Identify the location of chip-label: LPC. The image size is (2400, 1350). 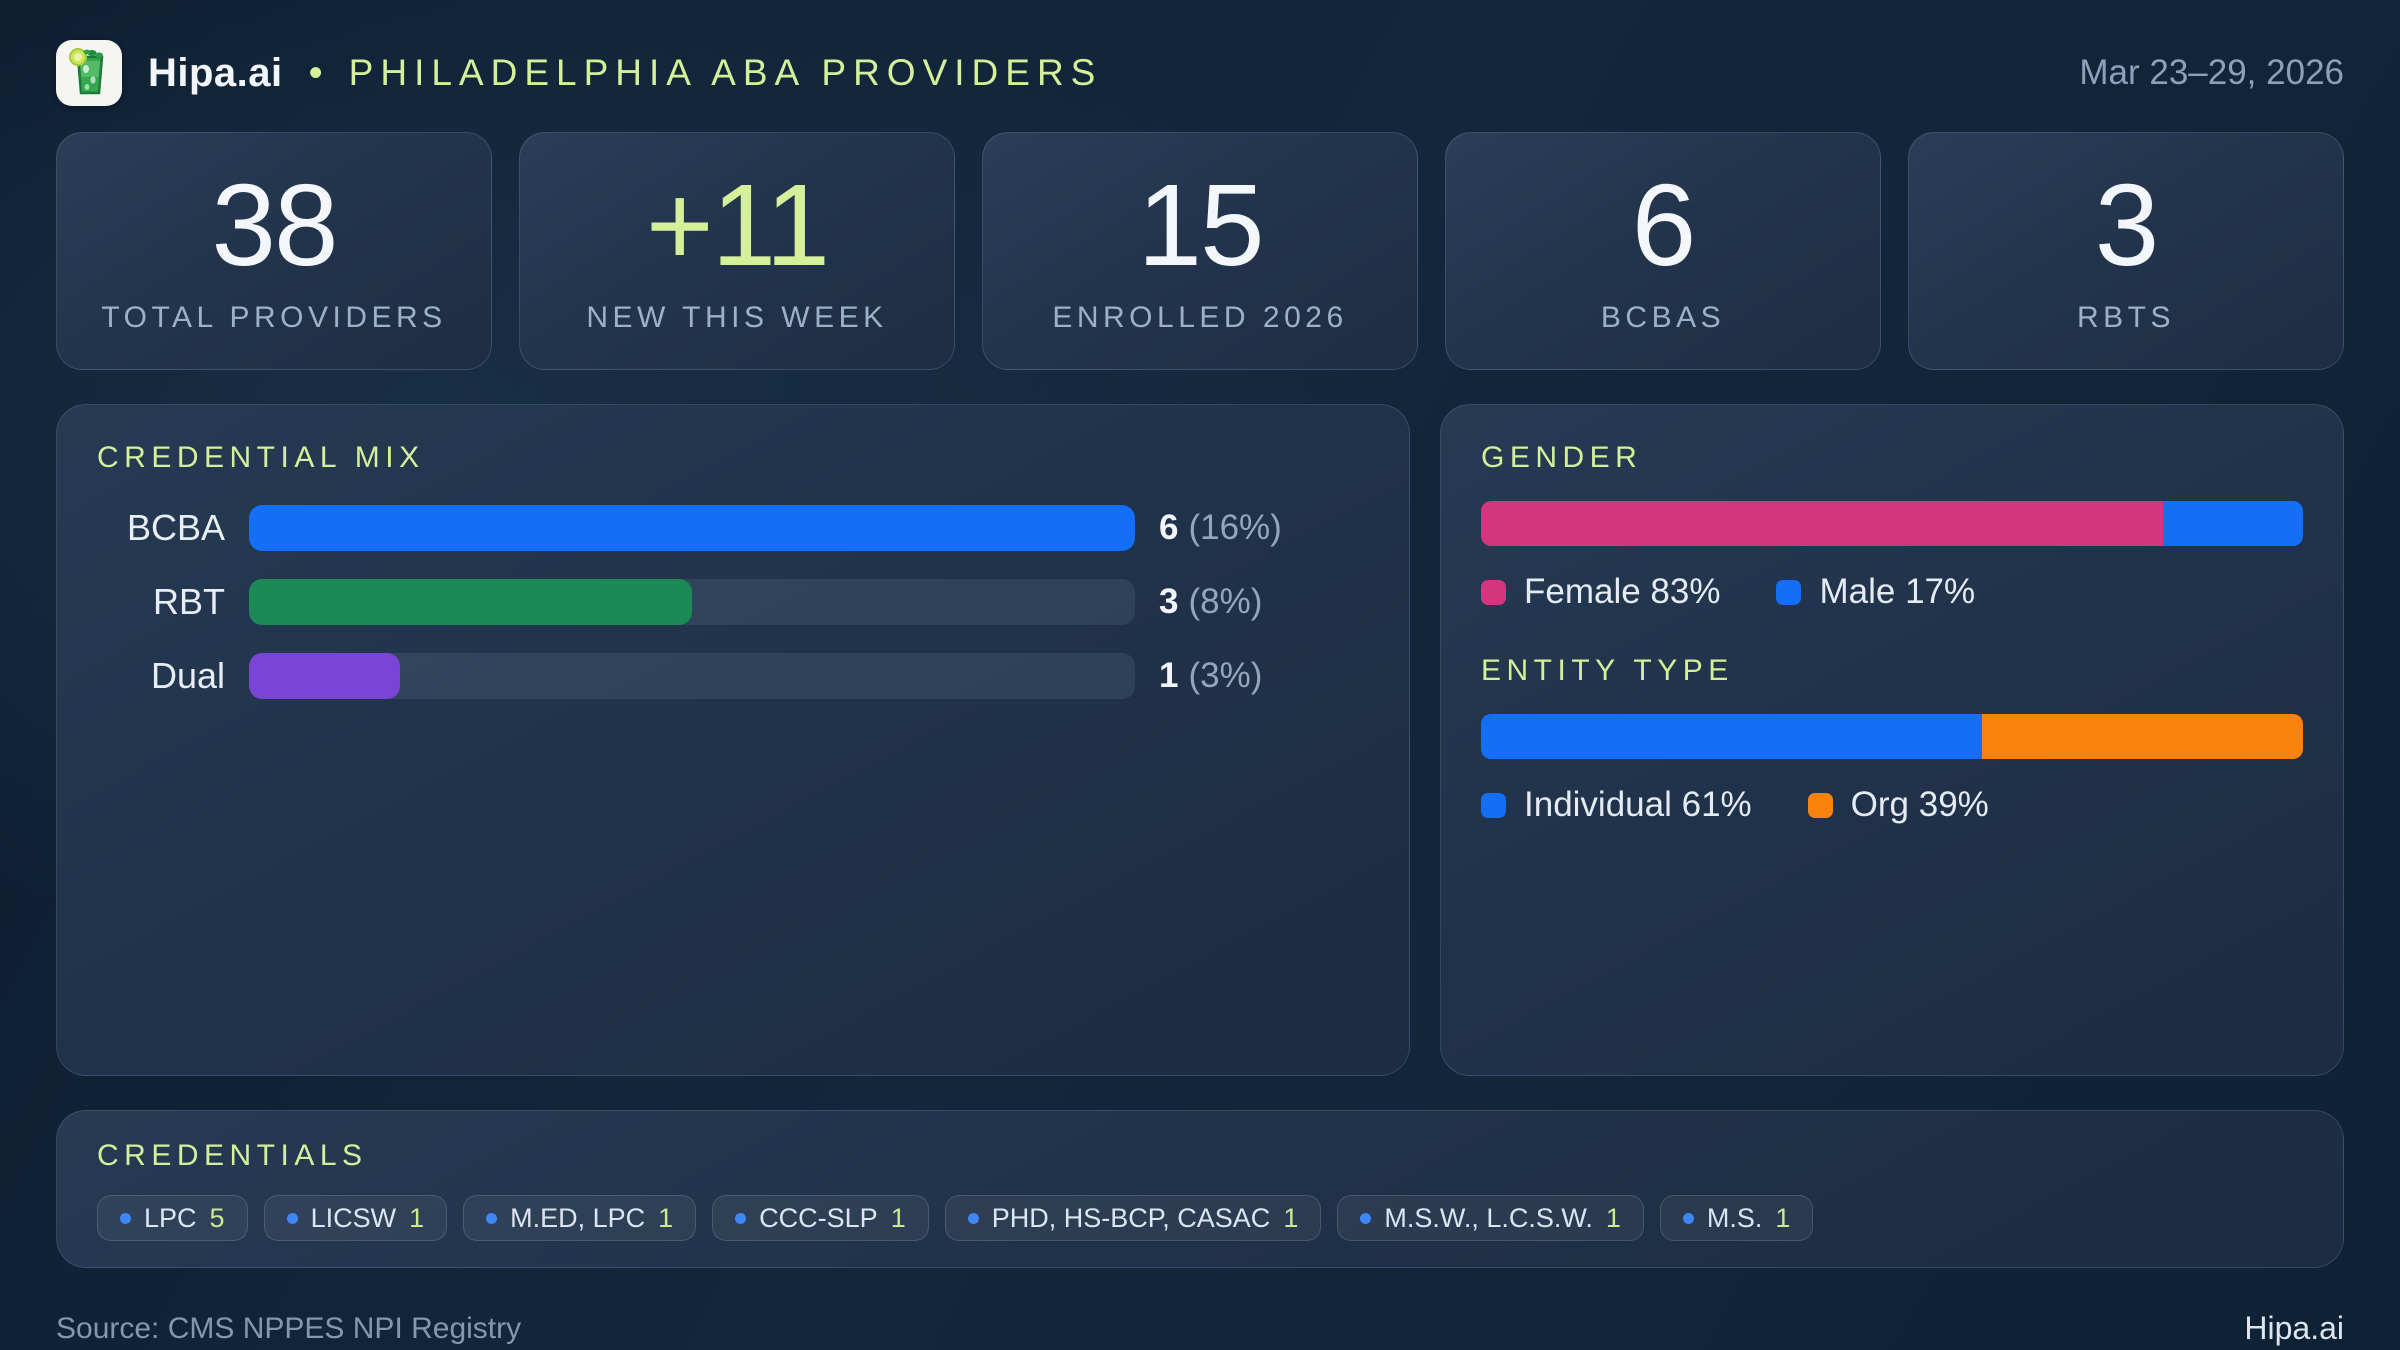
(170, 1217).